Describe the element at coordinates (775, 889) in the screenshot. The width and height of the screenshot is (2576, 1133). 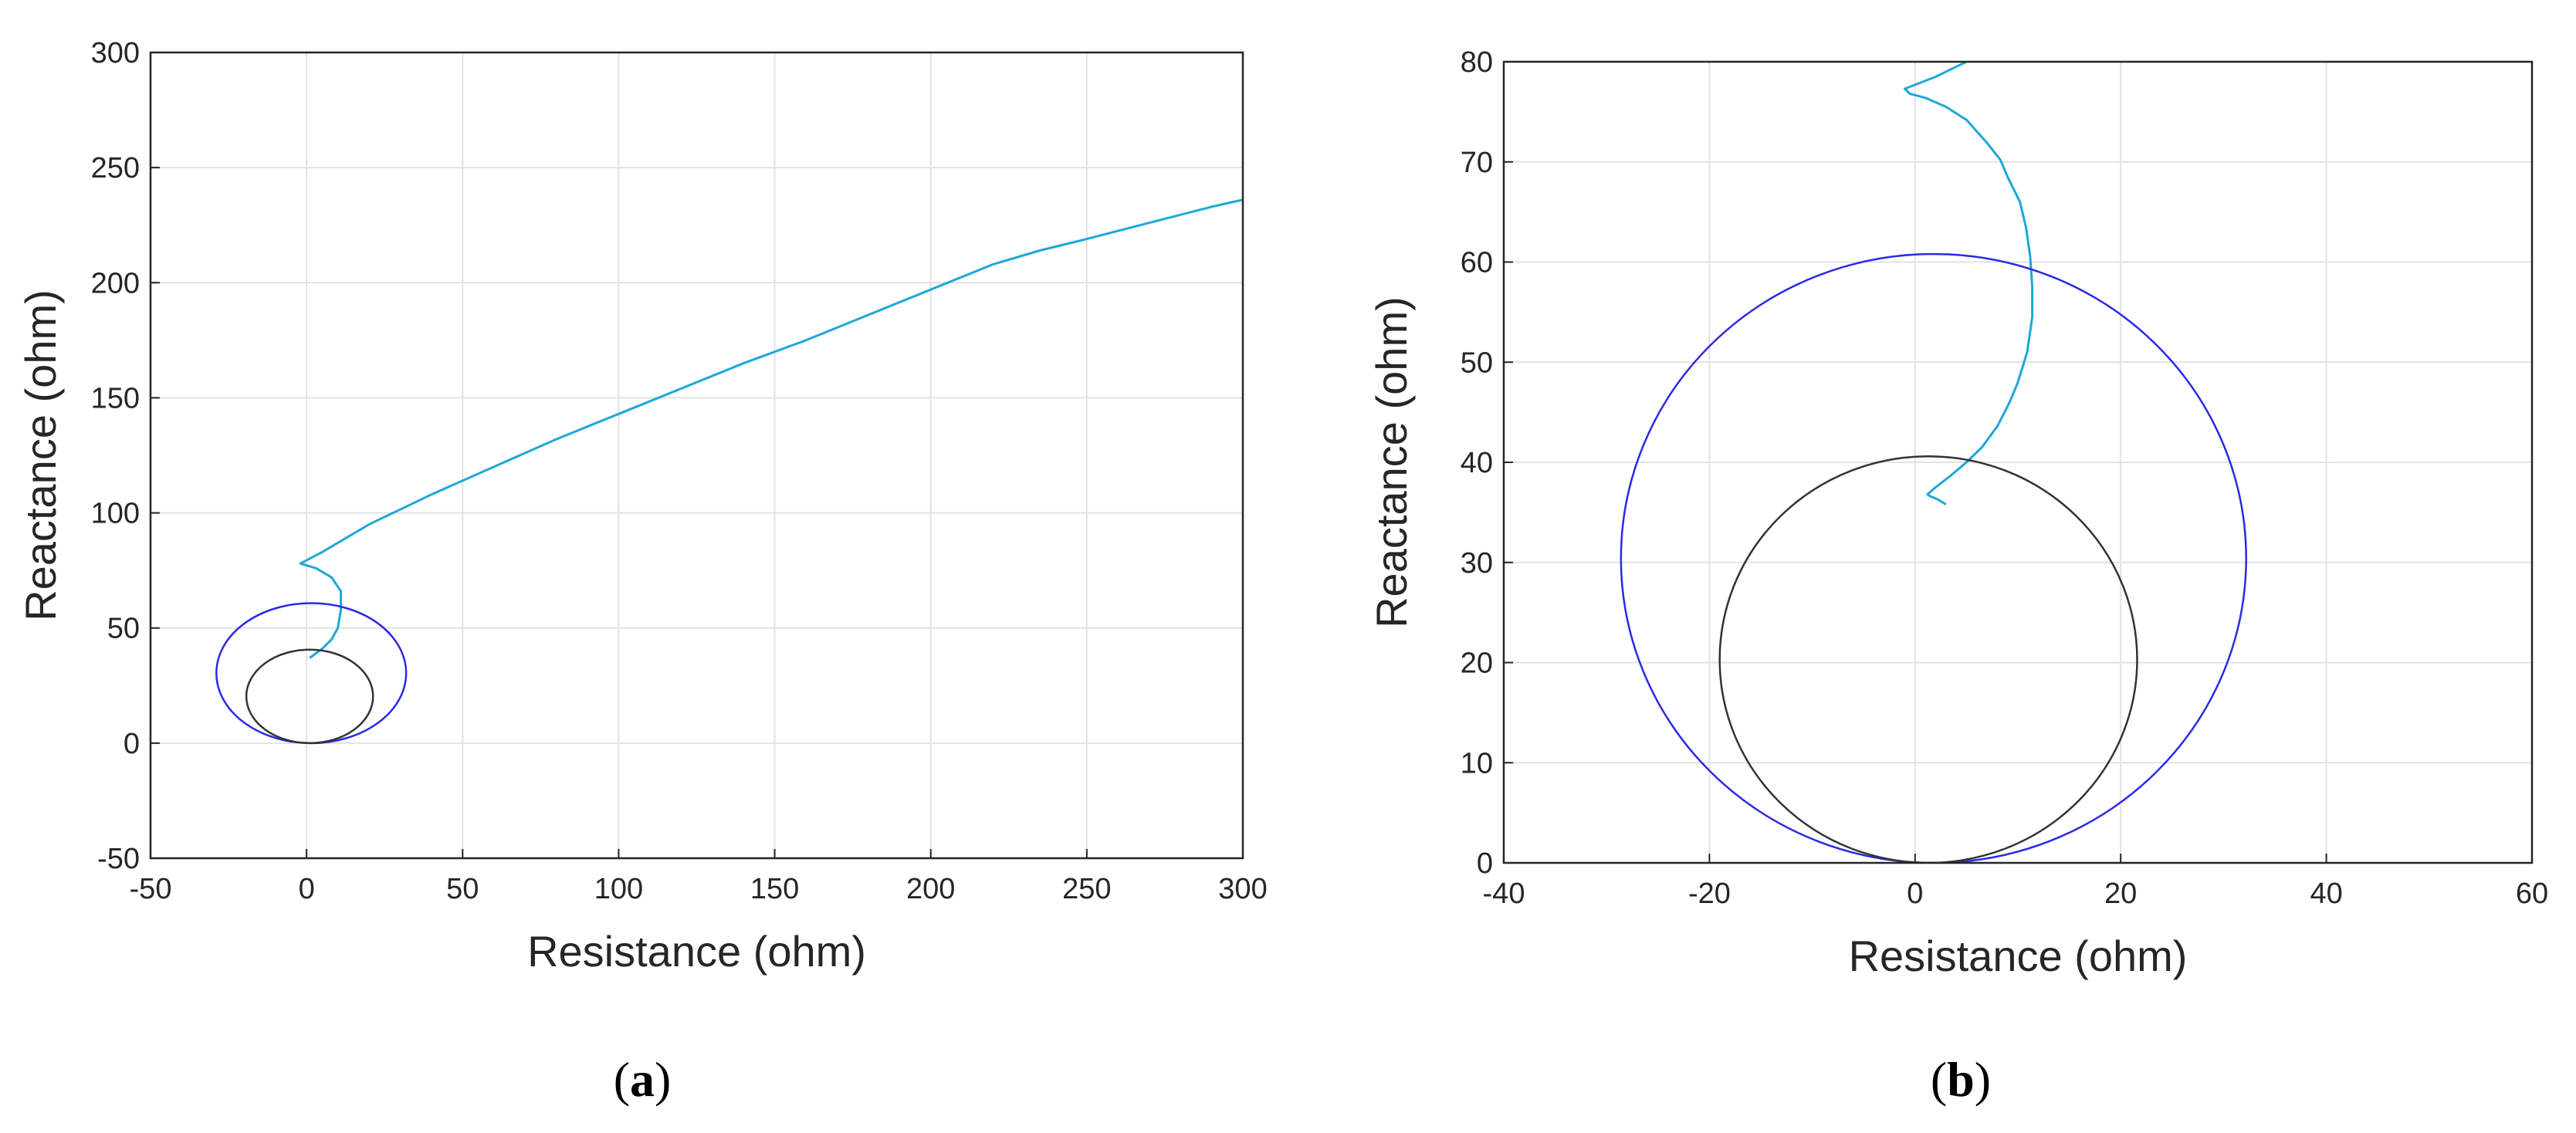
I see `x-tick-label: 150` at that location.